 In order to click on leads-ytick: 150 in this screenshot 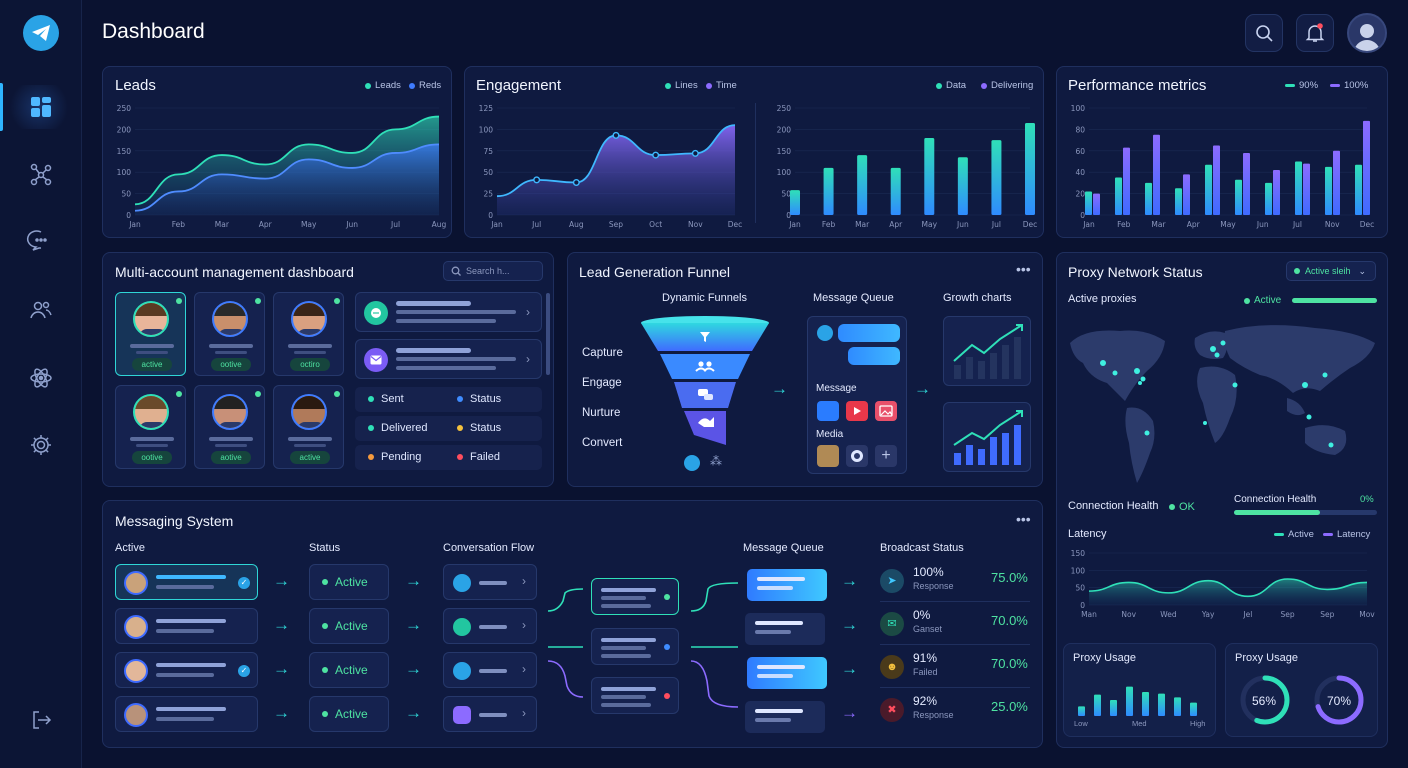, I will do `click(124, 151)`.